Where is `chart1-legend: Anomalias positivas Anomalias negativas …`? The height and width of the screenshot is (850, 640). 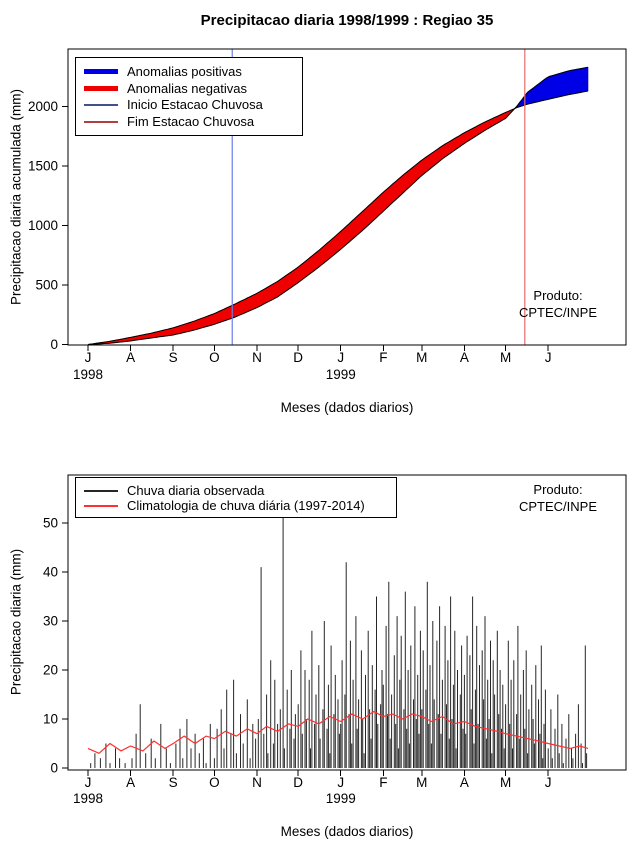
chart1-legend: Anomalias positivas Anomalias negativas … is located at coordinates (189, 96).